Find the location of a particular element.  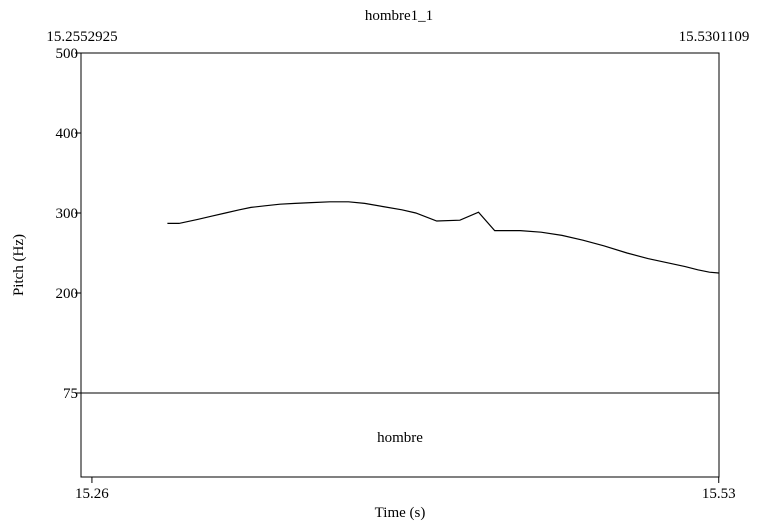

pitch-contour-line is located at coordinates (443, 237).